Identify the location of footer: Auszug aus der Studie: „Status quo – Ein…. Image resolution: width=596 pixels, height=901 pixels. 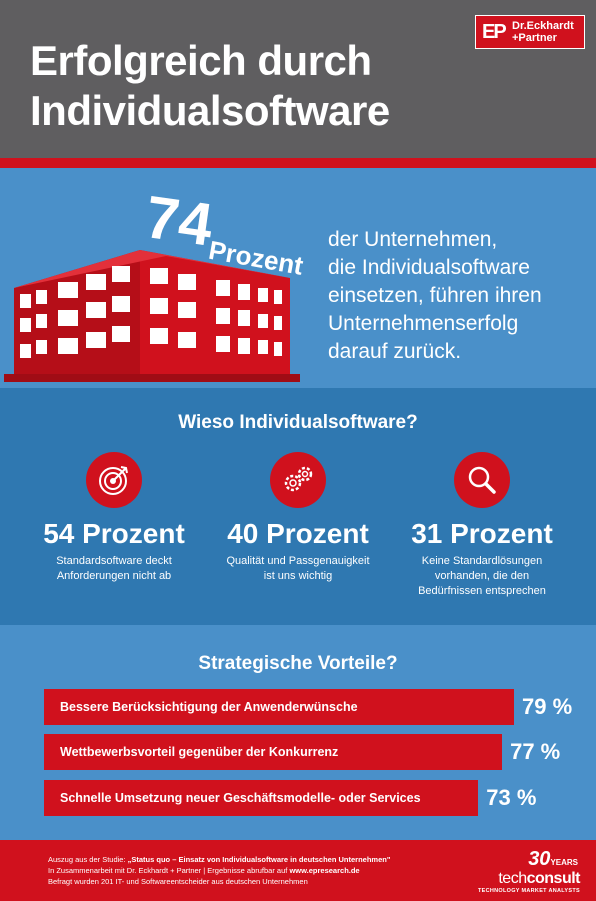
(298, 870).